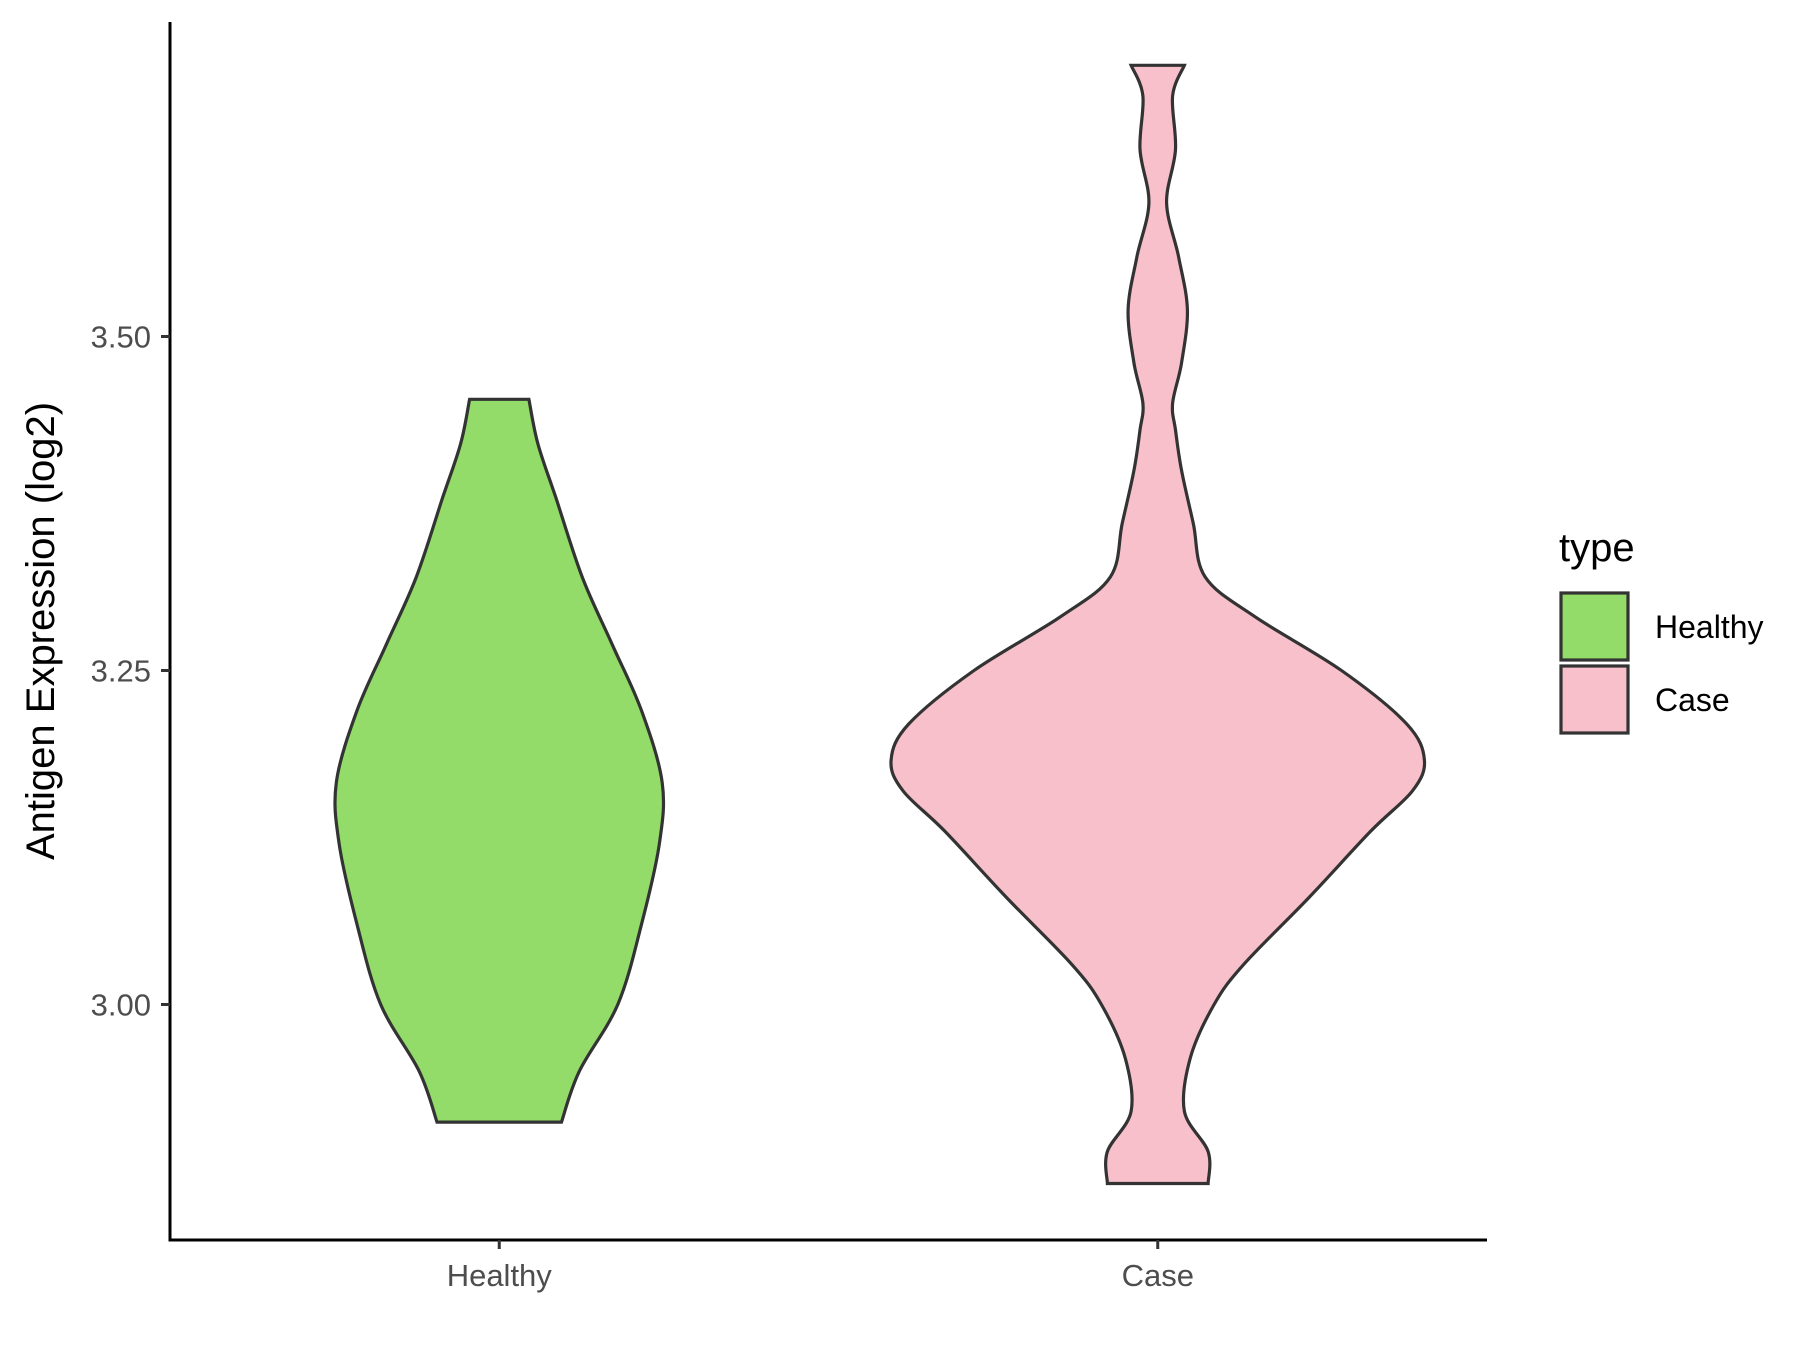  I want to click on legend-title: type, so click(1597, 548).